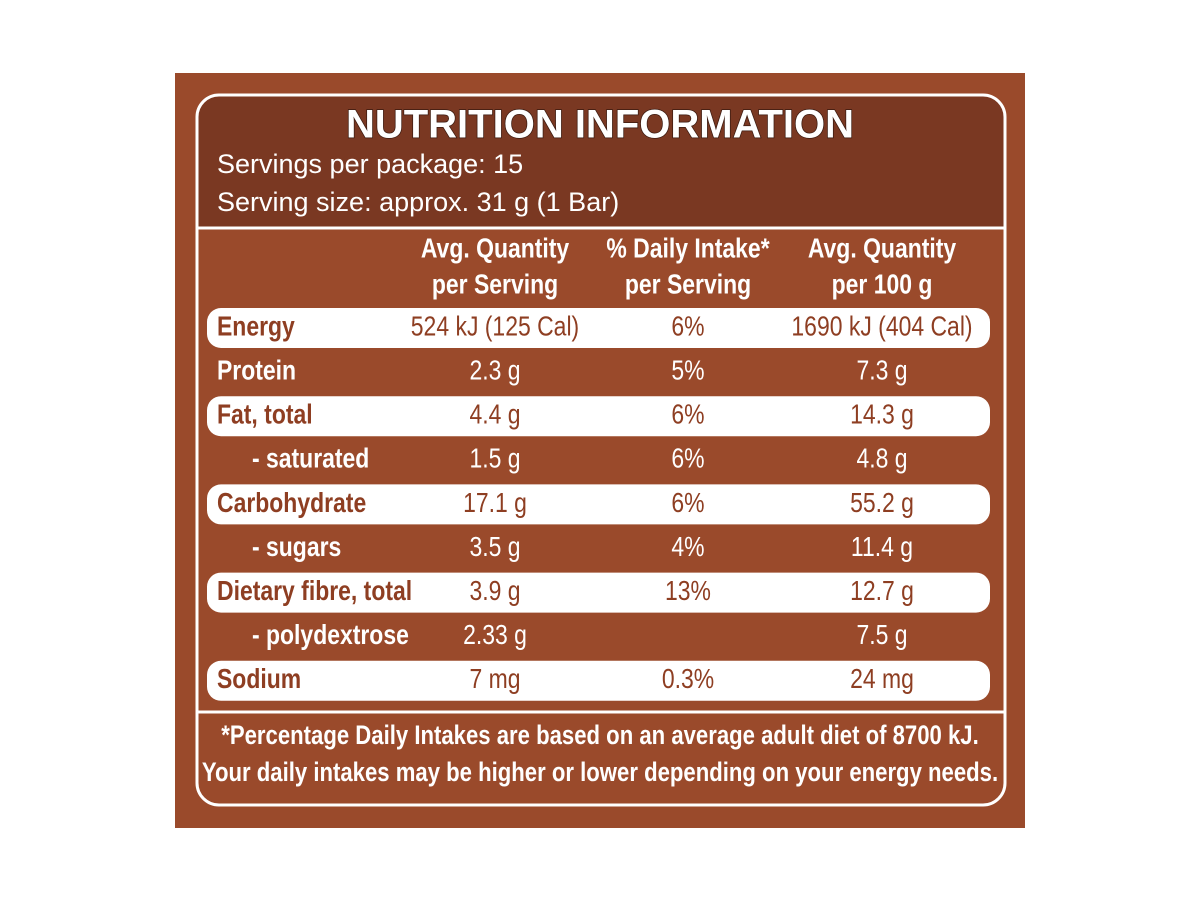  Describe the element at coordinates (882, 547) in the screenshot. I see `cell-value: 11.4 g` at that location.